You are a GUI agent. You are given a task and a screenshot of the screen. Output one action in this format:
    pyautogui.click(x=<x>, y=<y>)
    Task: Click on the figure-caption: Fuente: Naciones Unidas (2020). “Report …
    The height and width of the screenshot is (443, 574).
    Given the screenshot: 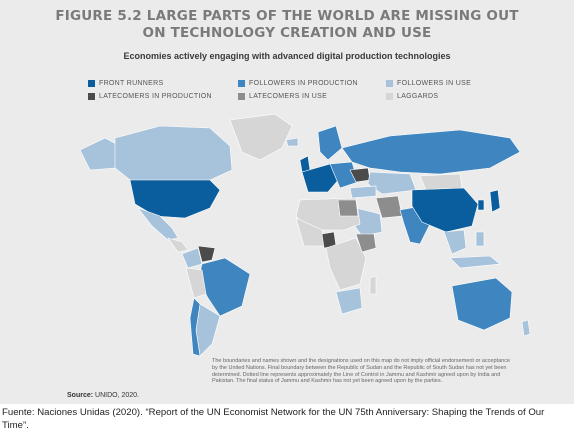 What is the action you would take?
    pyautogui.click(x=273, y=419)
    